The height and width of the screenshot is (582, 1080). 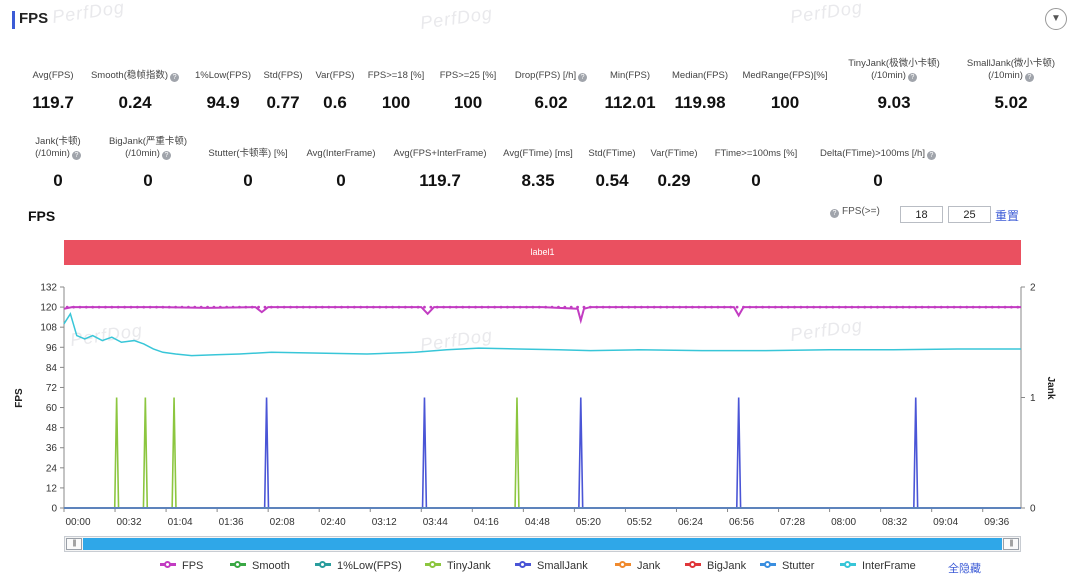 What do you see at coordinates (42, 216) in the screenshot?
I see `chart-section-title: FPS` at bounding box center [42, 216].